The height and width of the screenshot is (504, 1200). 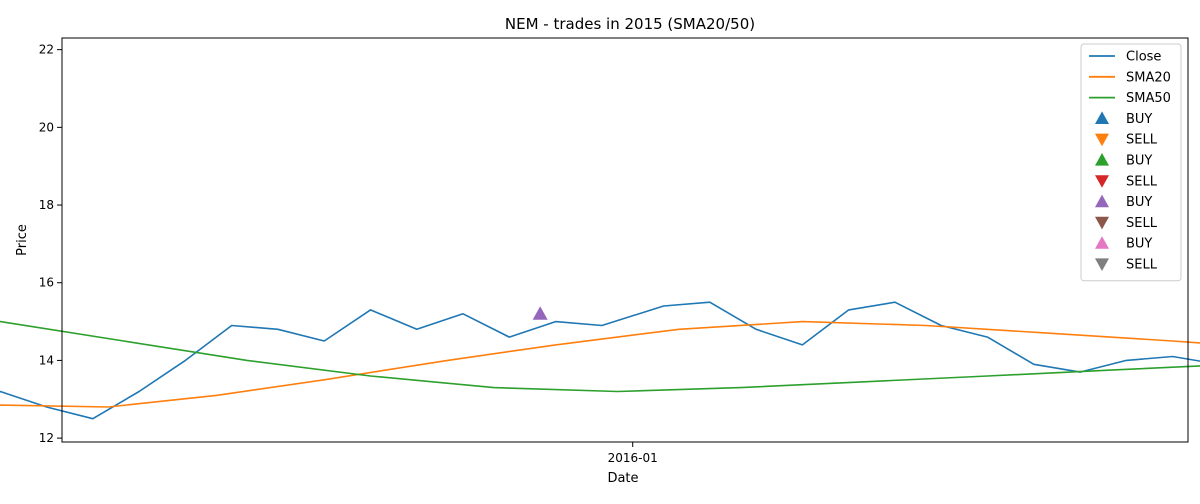 I want to click on y-tick-label: 14, so click(x=46, y=360).